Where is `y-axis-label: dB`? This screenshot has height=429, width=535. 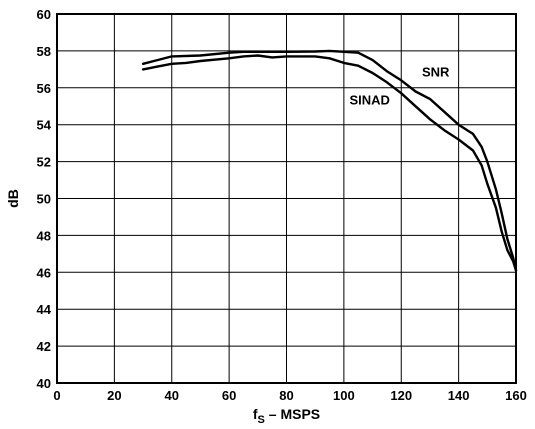 y-axis-label: dB is located at coordinates (13, 198).